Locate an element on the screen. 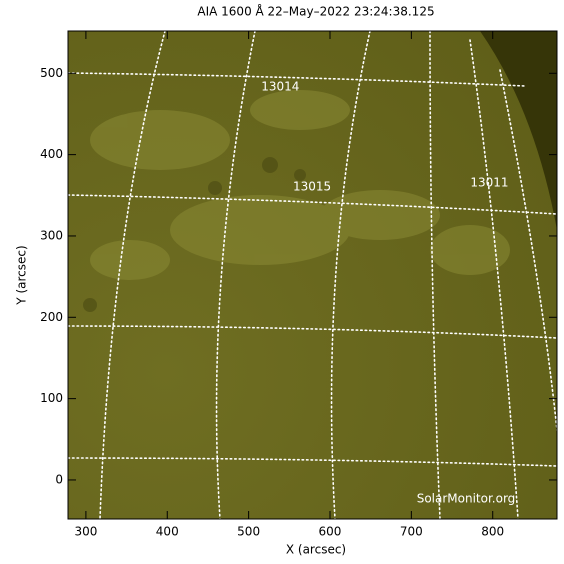 This screenshot has height=564, width=564. watermark: SolarMonitor.org is located at coordinates (466, 499).